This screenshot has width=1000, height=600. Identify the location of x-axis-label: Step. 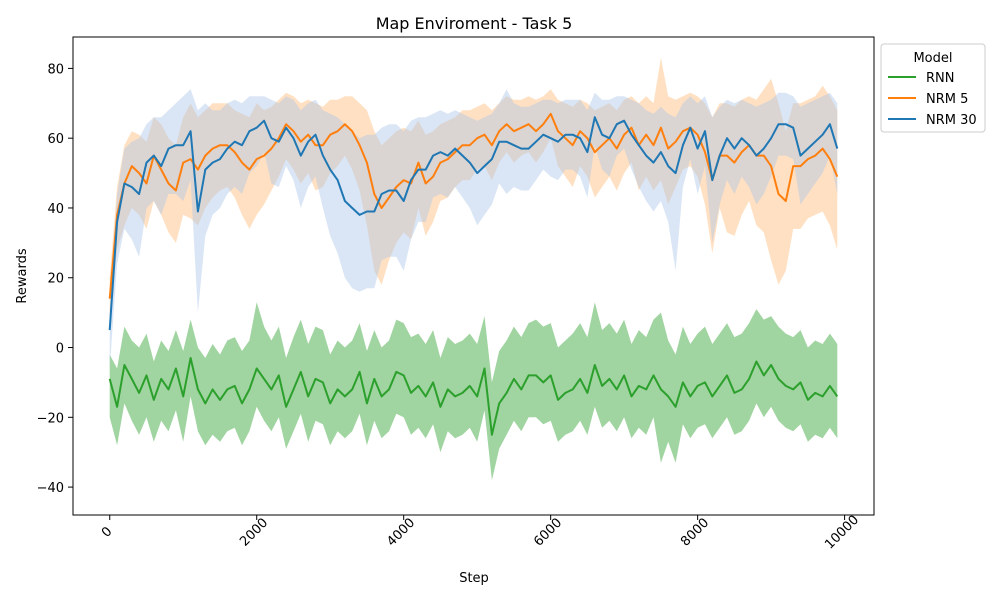
(474, 578).